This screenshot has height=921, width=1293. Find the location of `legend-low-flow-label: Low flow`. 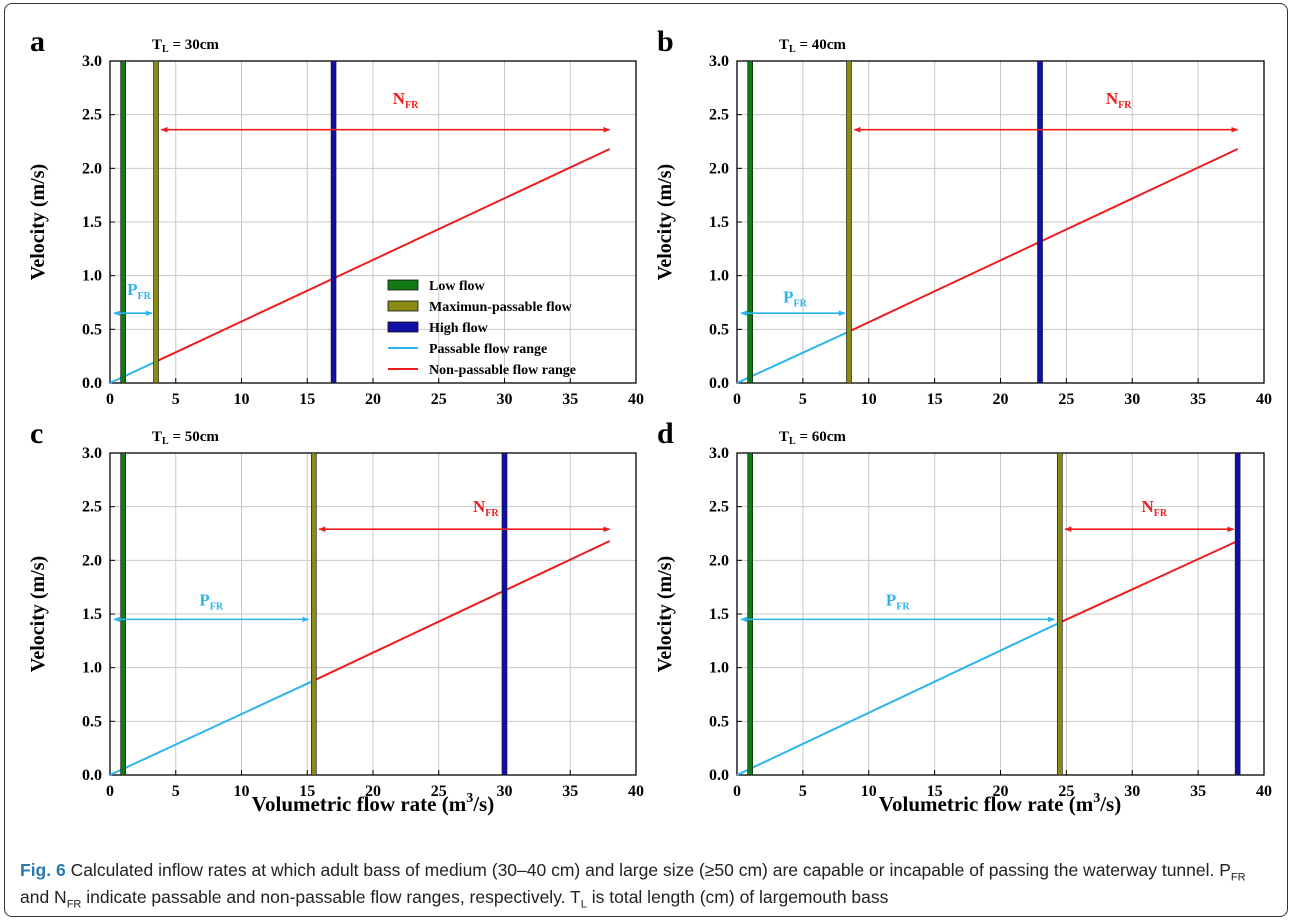

legend-low-flow-label: Low flow is located at coordinates (457, 286).